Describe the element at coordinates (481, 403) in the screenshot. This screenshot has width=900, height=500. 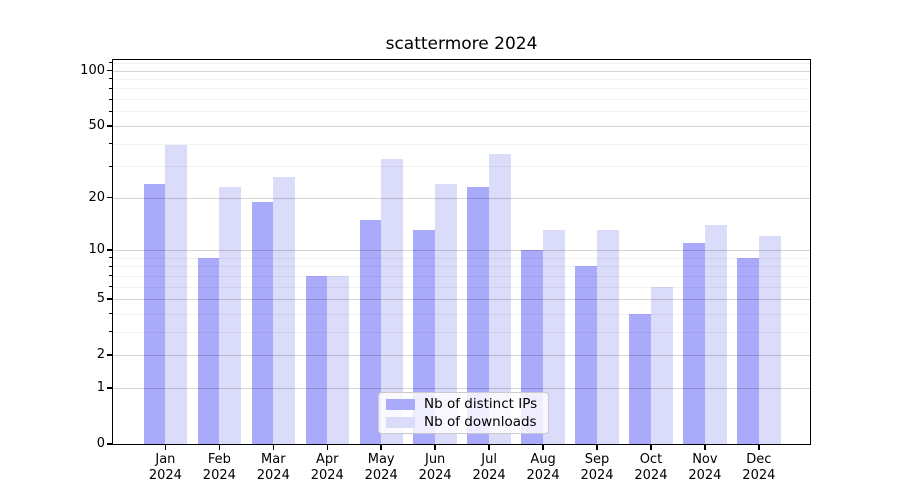
I see `legend-label-distinct-ips: Nb of distinct IPs` at that location.